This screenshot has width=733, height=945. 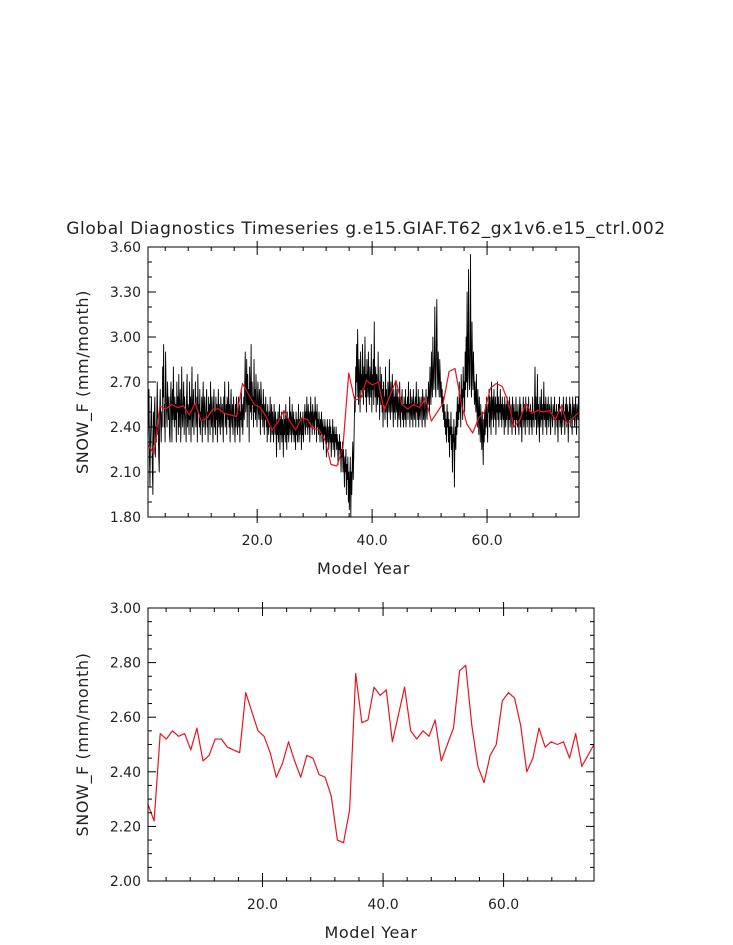 I want to click on y-tick-label: 2.00, so click(x=125, y=882).